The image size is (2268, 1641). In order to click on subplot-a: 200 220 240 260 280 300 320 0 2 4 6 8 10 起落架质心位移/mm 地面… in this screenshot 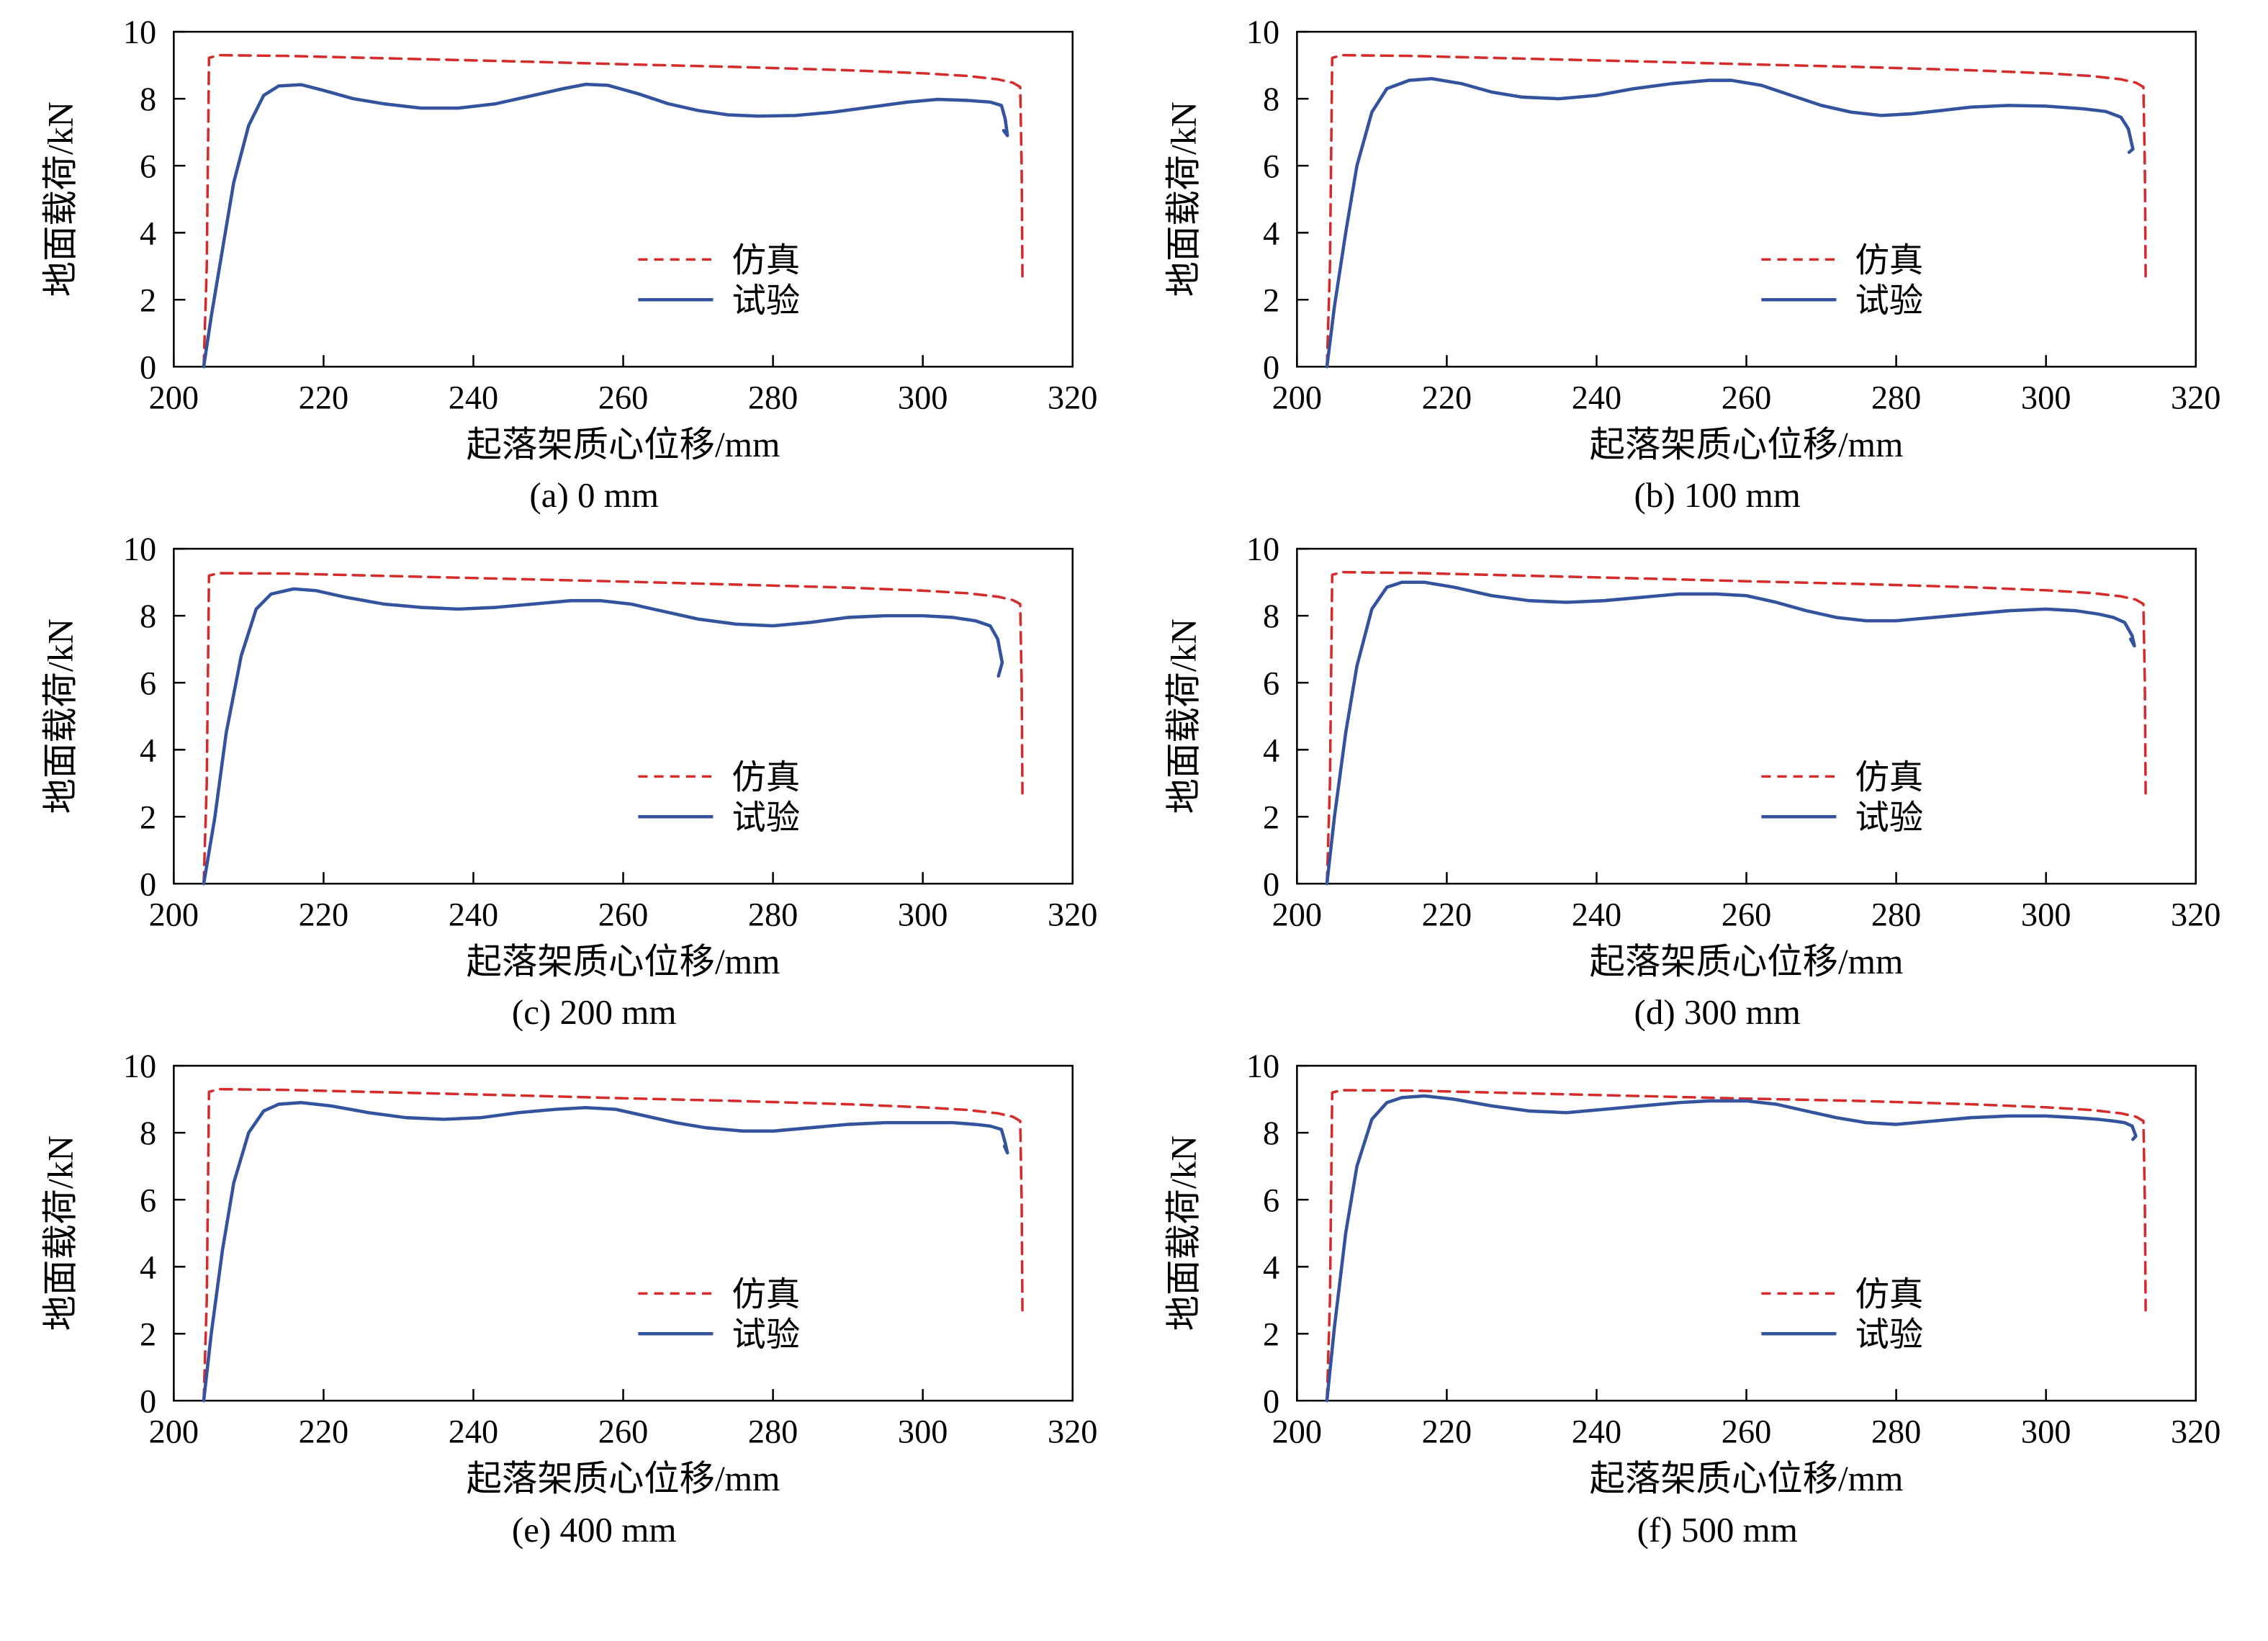, I will do `click(565, 273)`.